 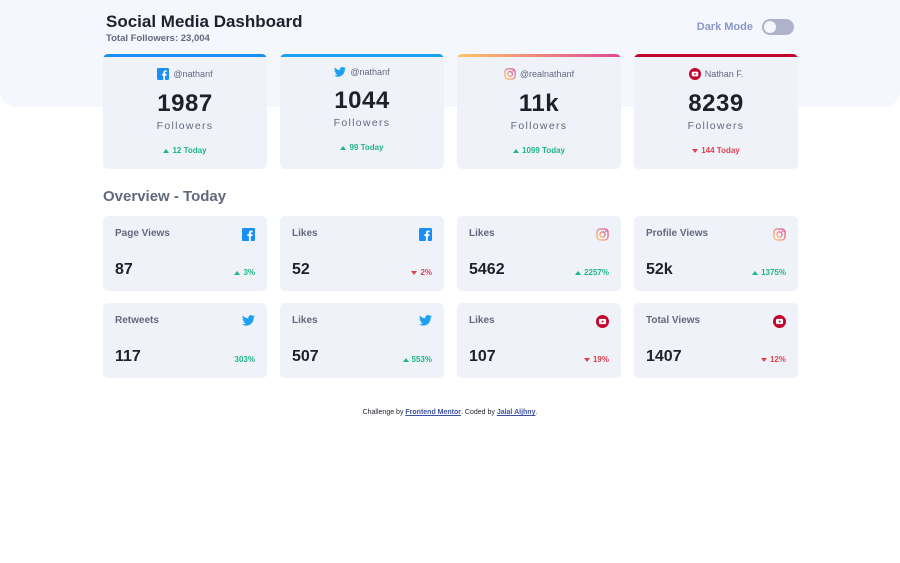 I want to click on overview-change: 19%, so click(x=596, y=359).